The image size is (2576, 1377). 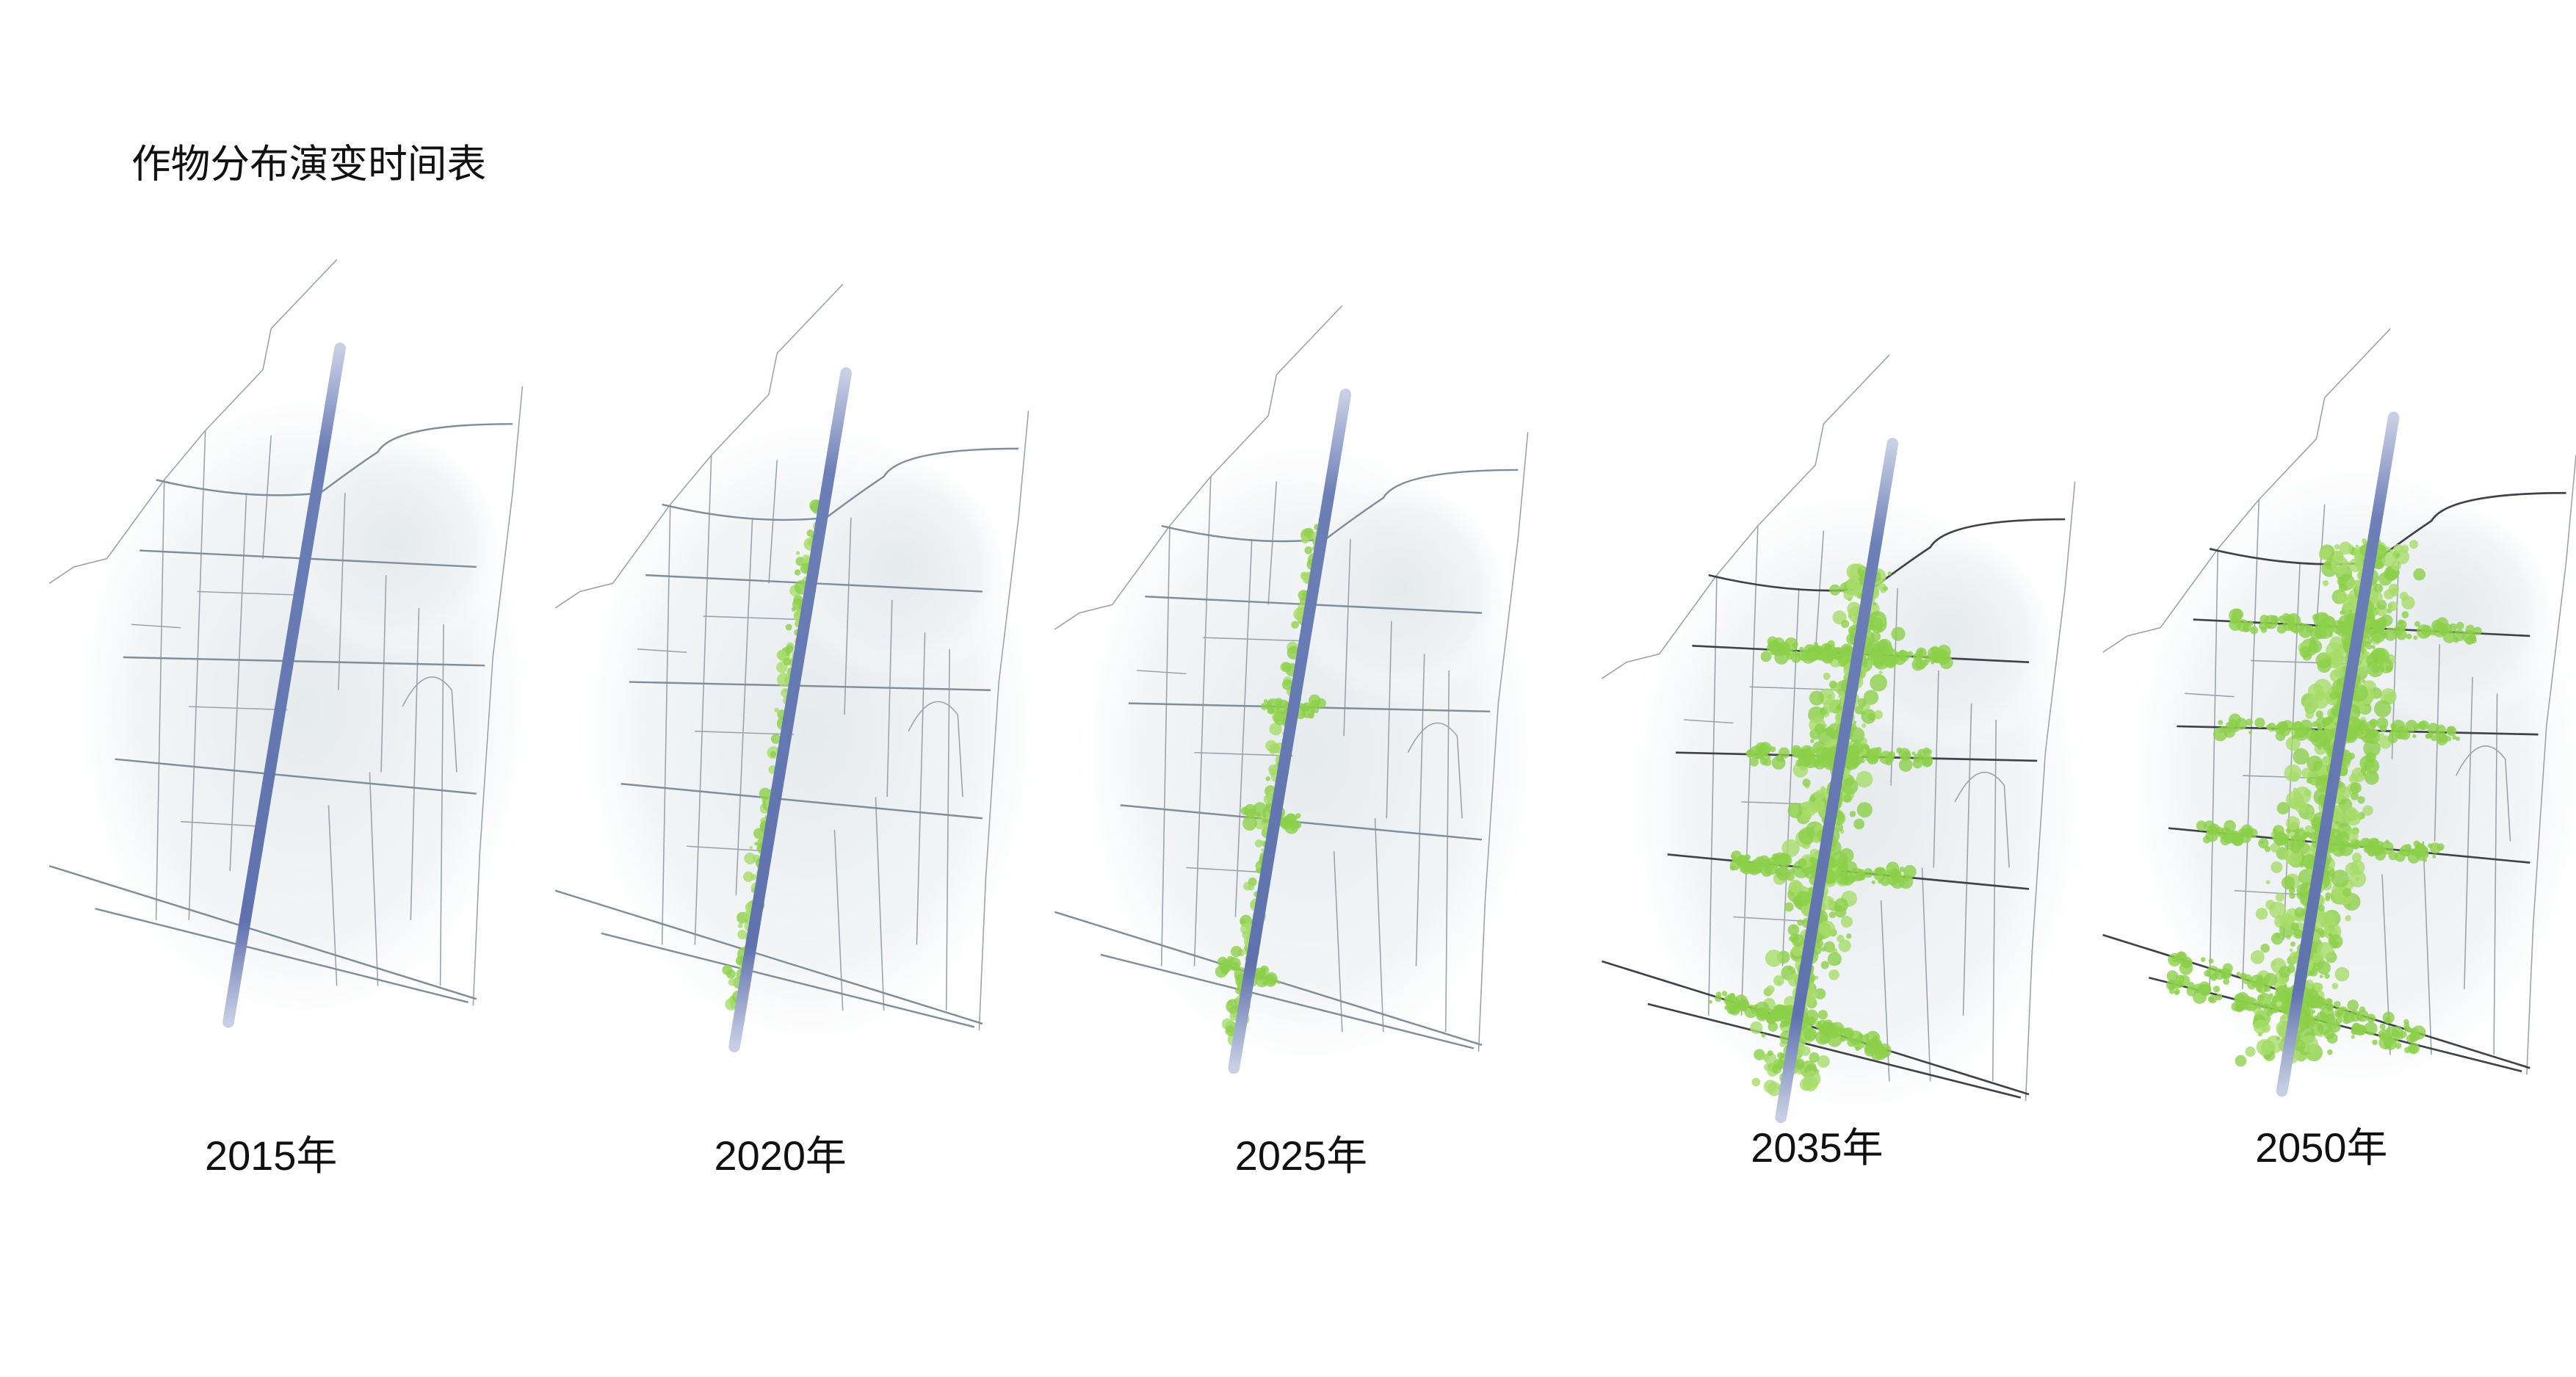 I want to click on river, so click(x=790, y=710).